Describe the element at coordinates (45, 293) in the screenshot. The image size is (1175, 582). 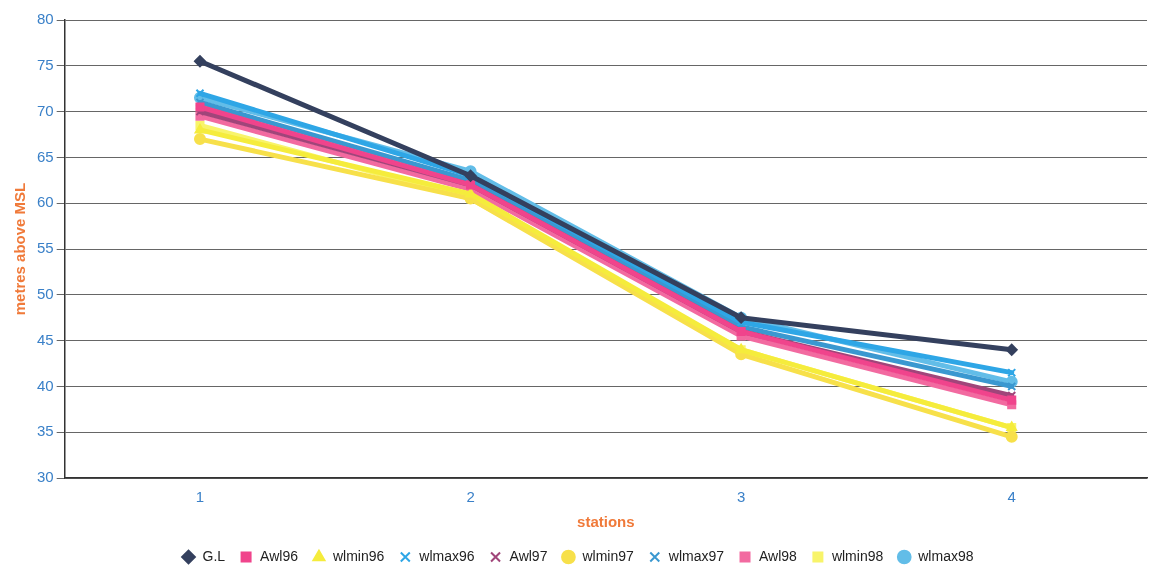
I see `y-tick-label: 50` at that location.